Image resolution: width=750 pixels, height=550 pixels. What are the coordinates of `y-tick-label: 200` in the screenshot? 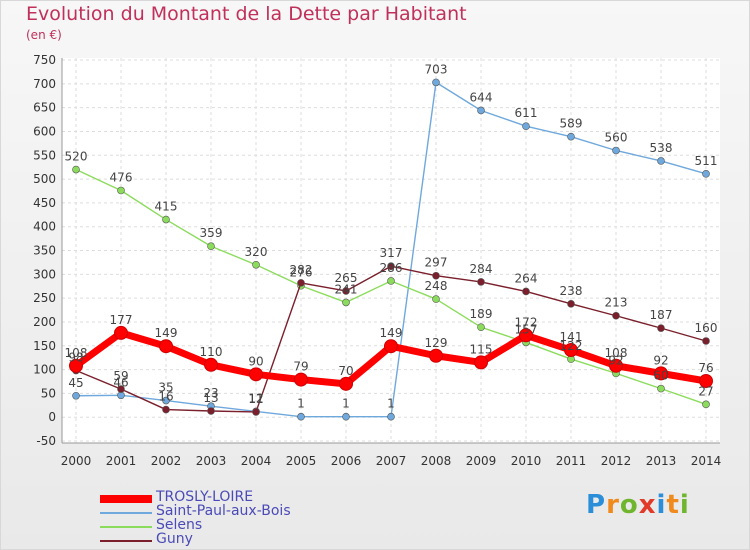 It's located at (44, 322).